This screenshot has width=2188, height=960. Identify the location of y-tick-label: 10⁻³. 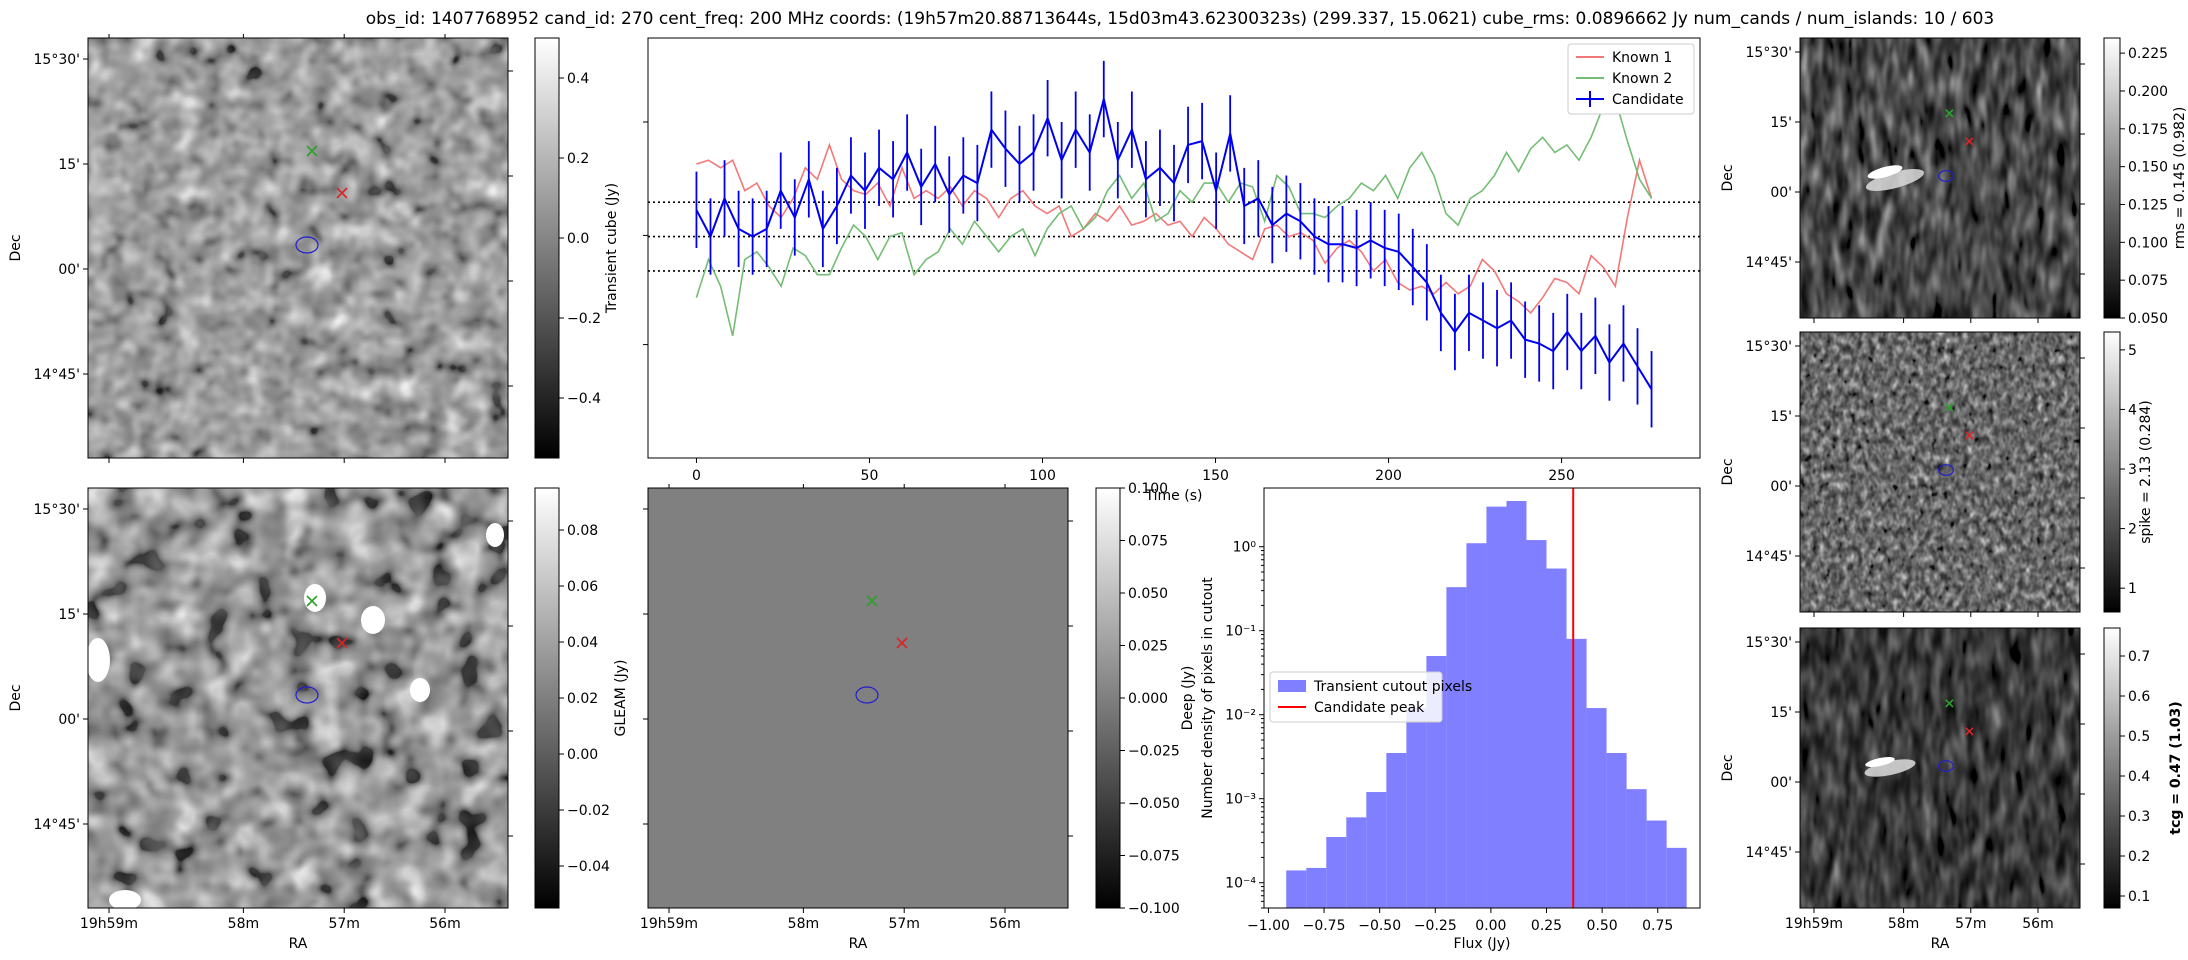
(1240, 800).